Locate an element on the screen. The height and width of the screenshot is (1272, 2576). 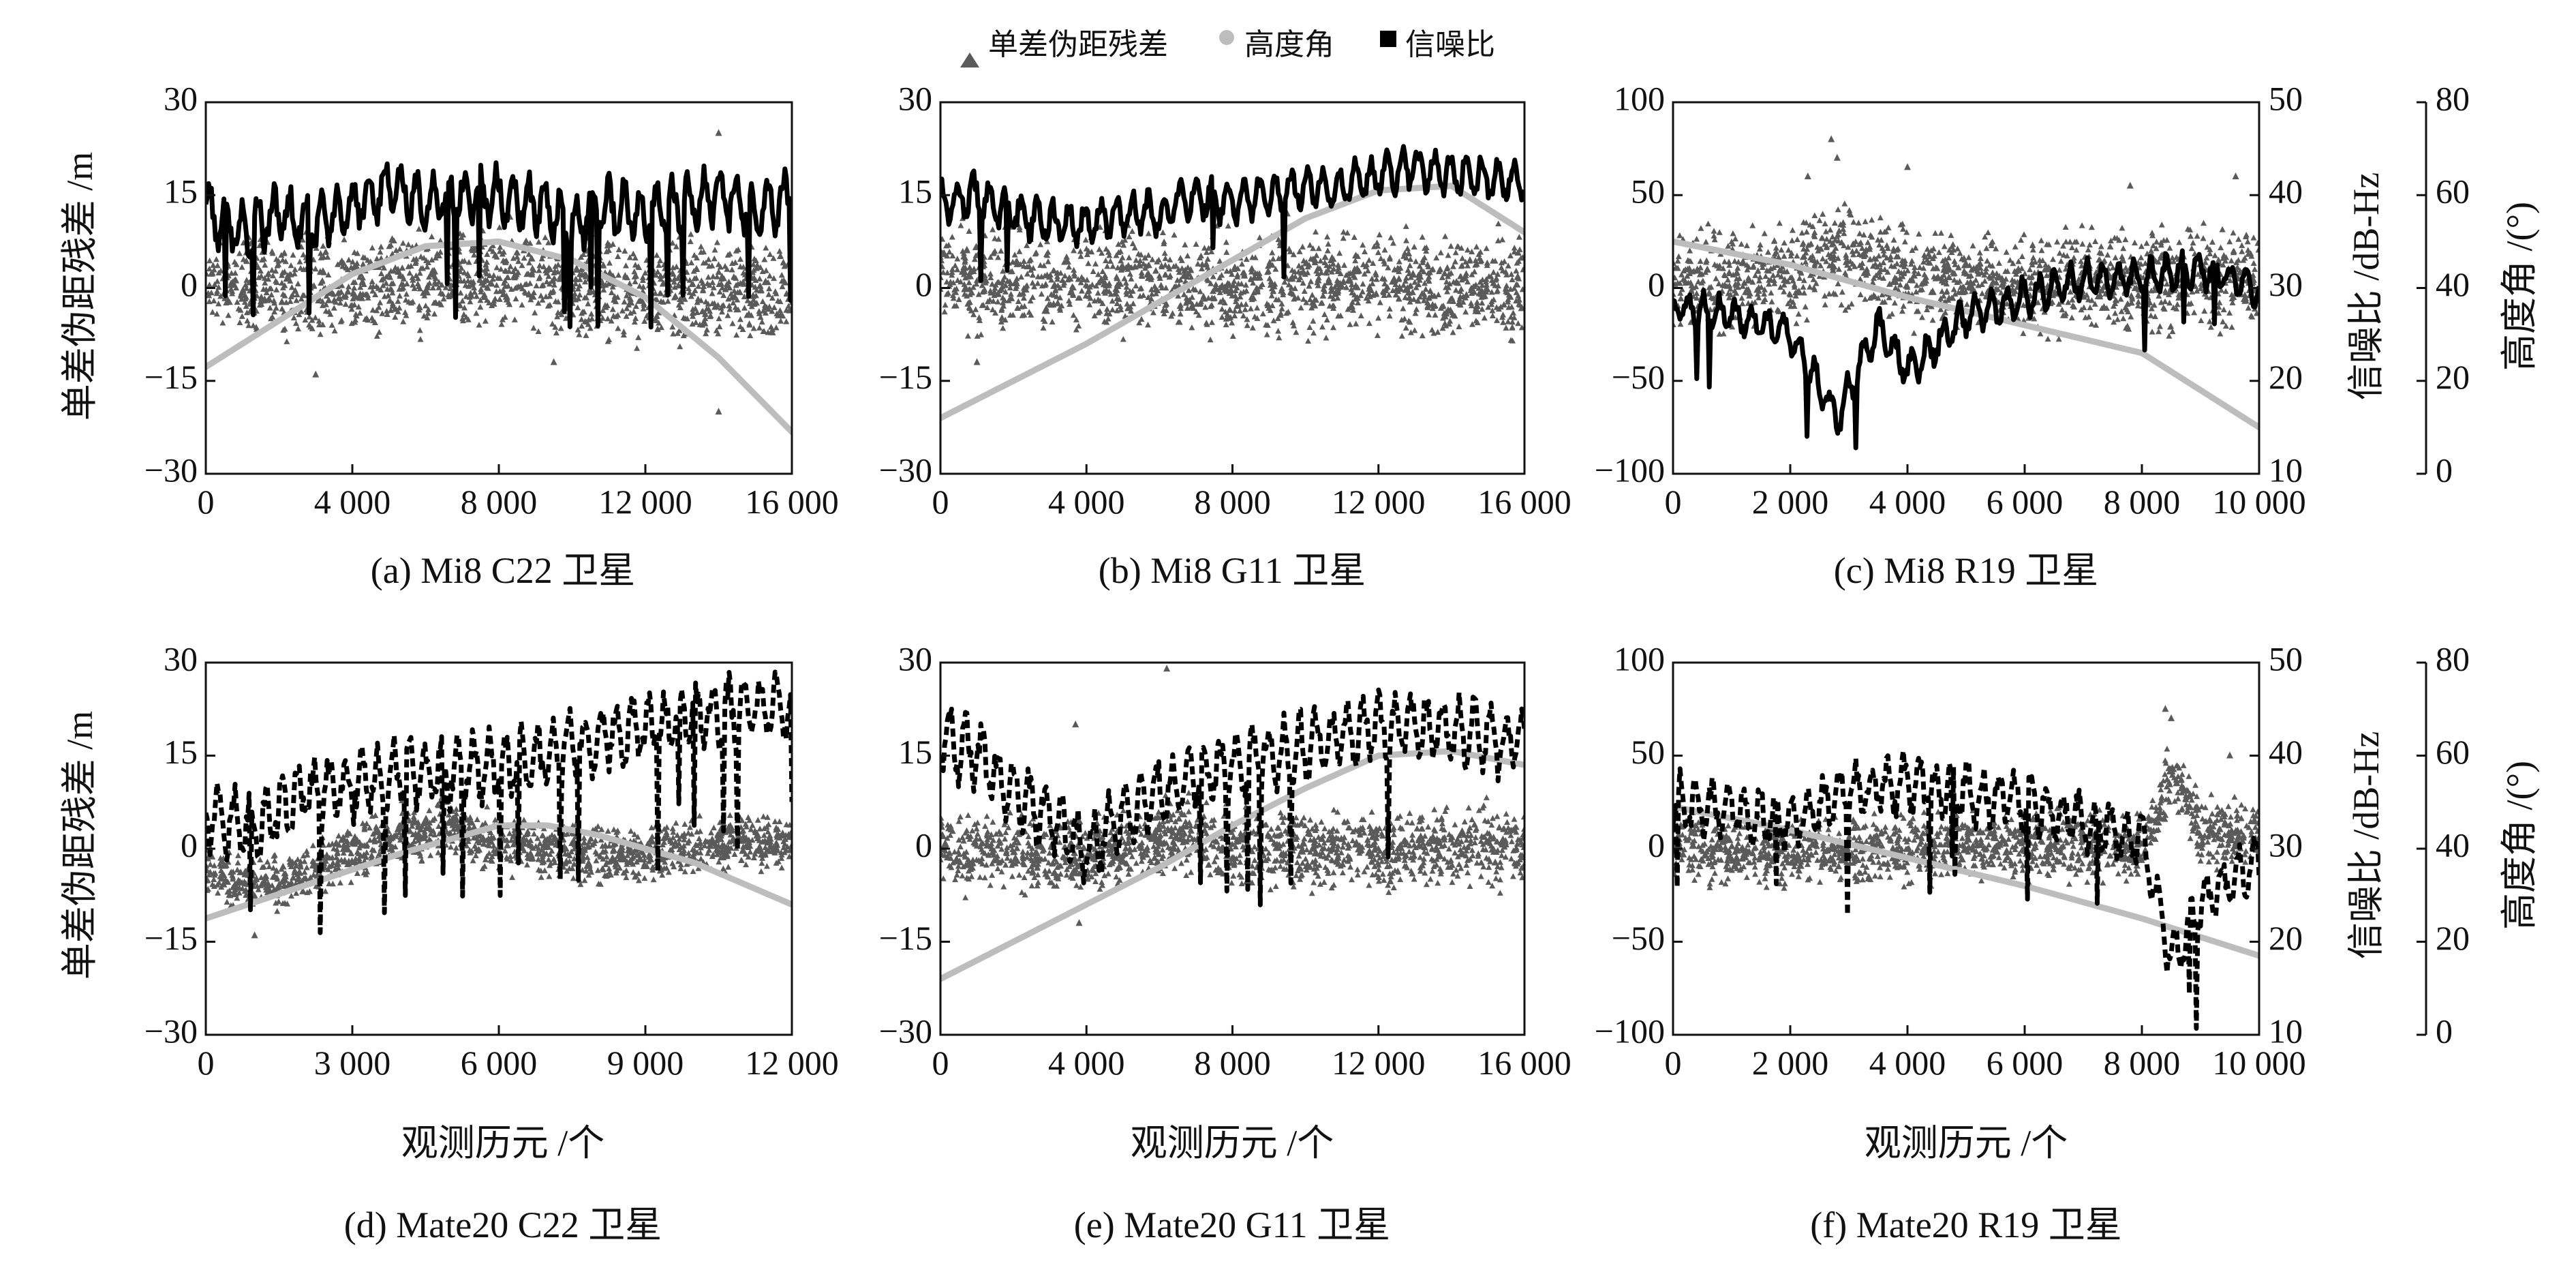
legend: 单差伪距残差 高度角 信噪比 is located at coordinates (1227, 47).